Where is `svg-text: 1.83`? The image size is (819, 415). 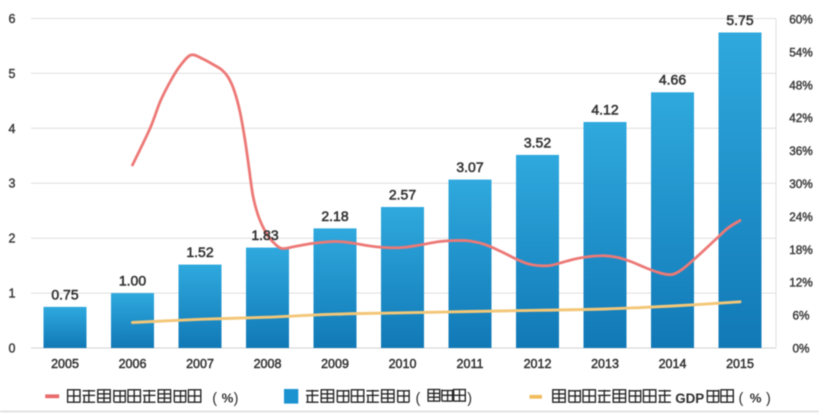 svg-text: 1.83 is located at coordinates (264, 235).